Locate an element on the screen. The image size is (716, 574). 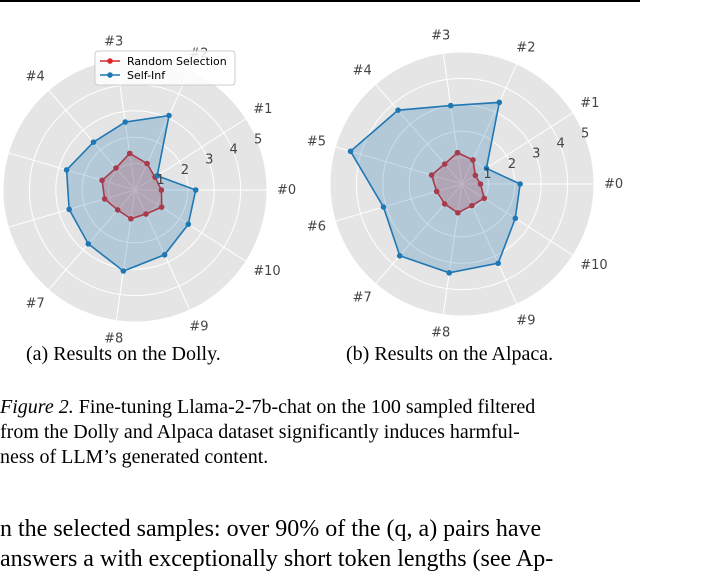
alpaca-axis-label-2: #2 is located at coordinates (525, 48).